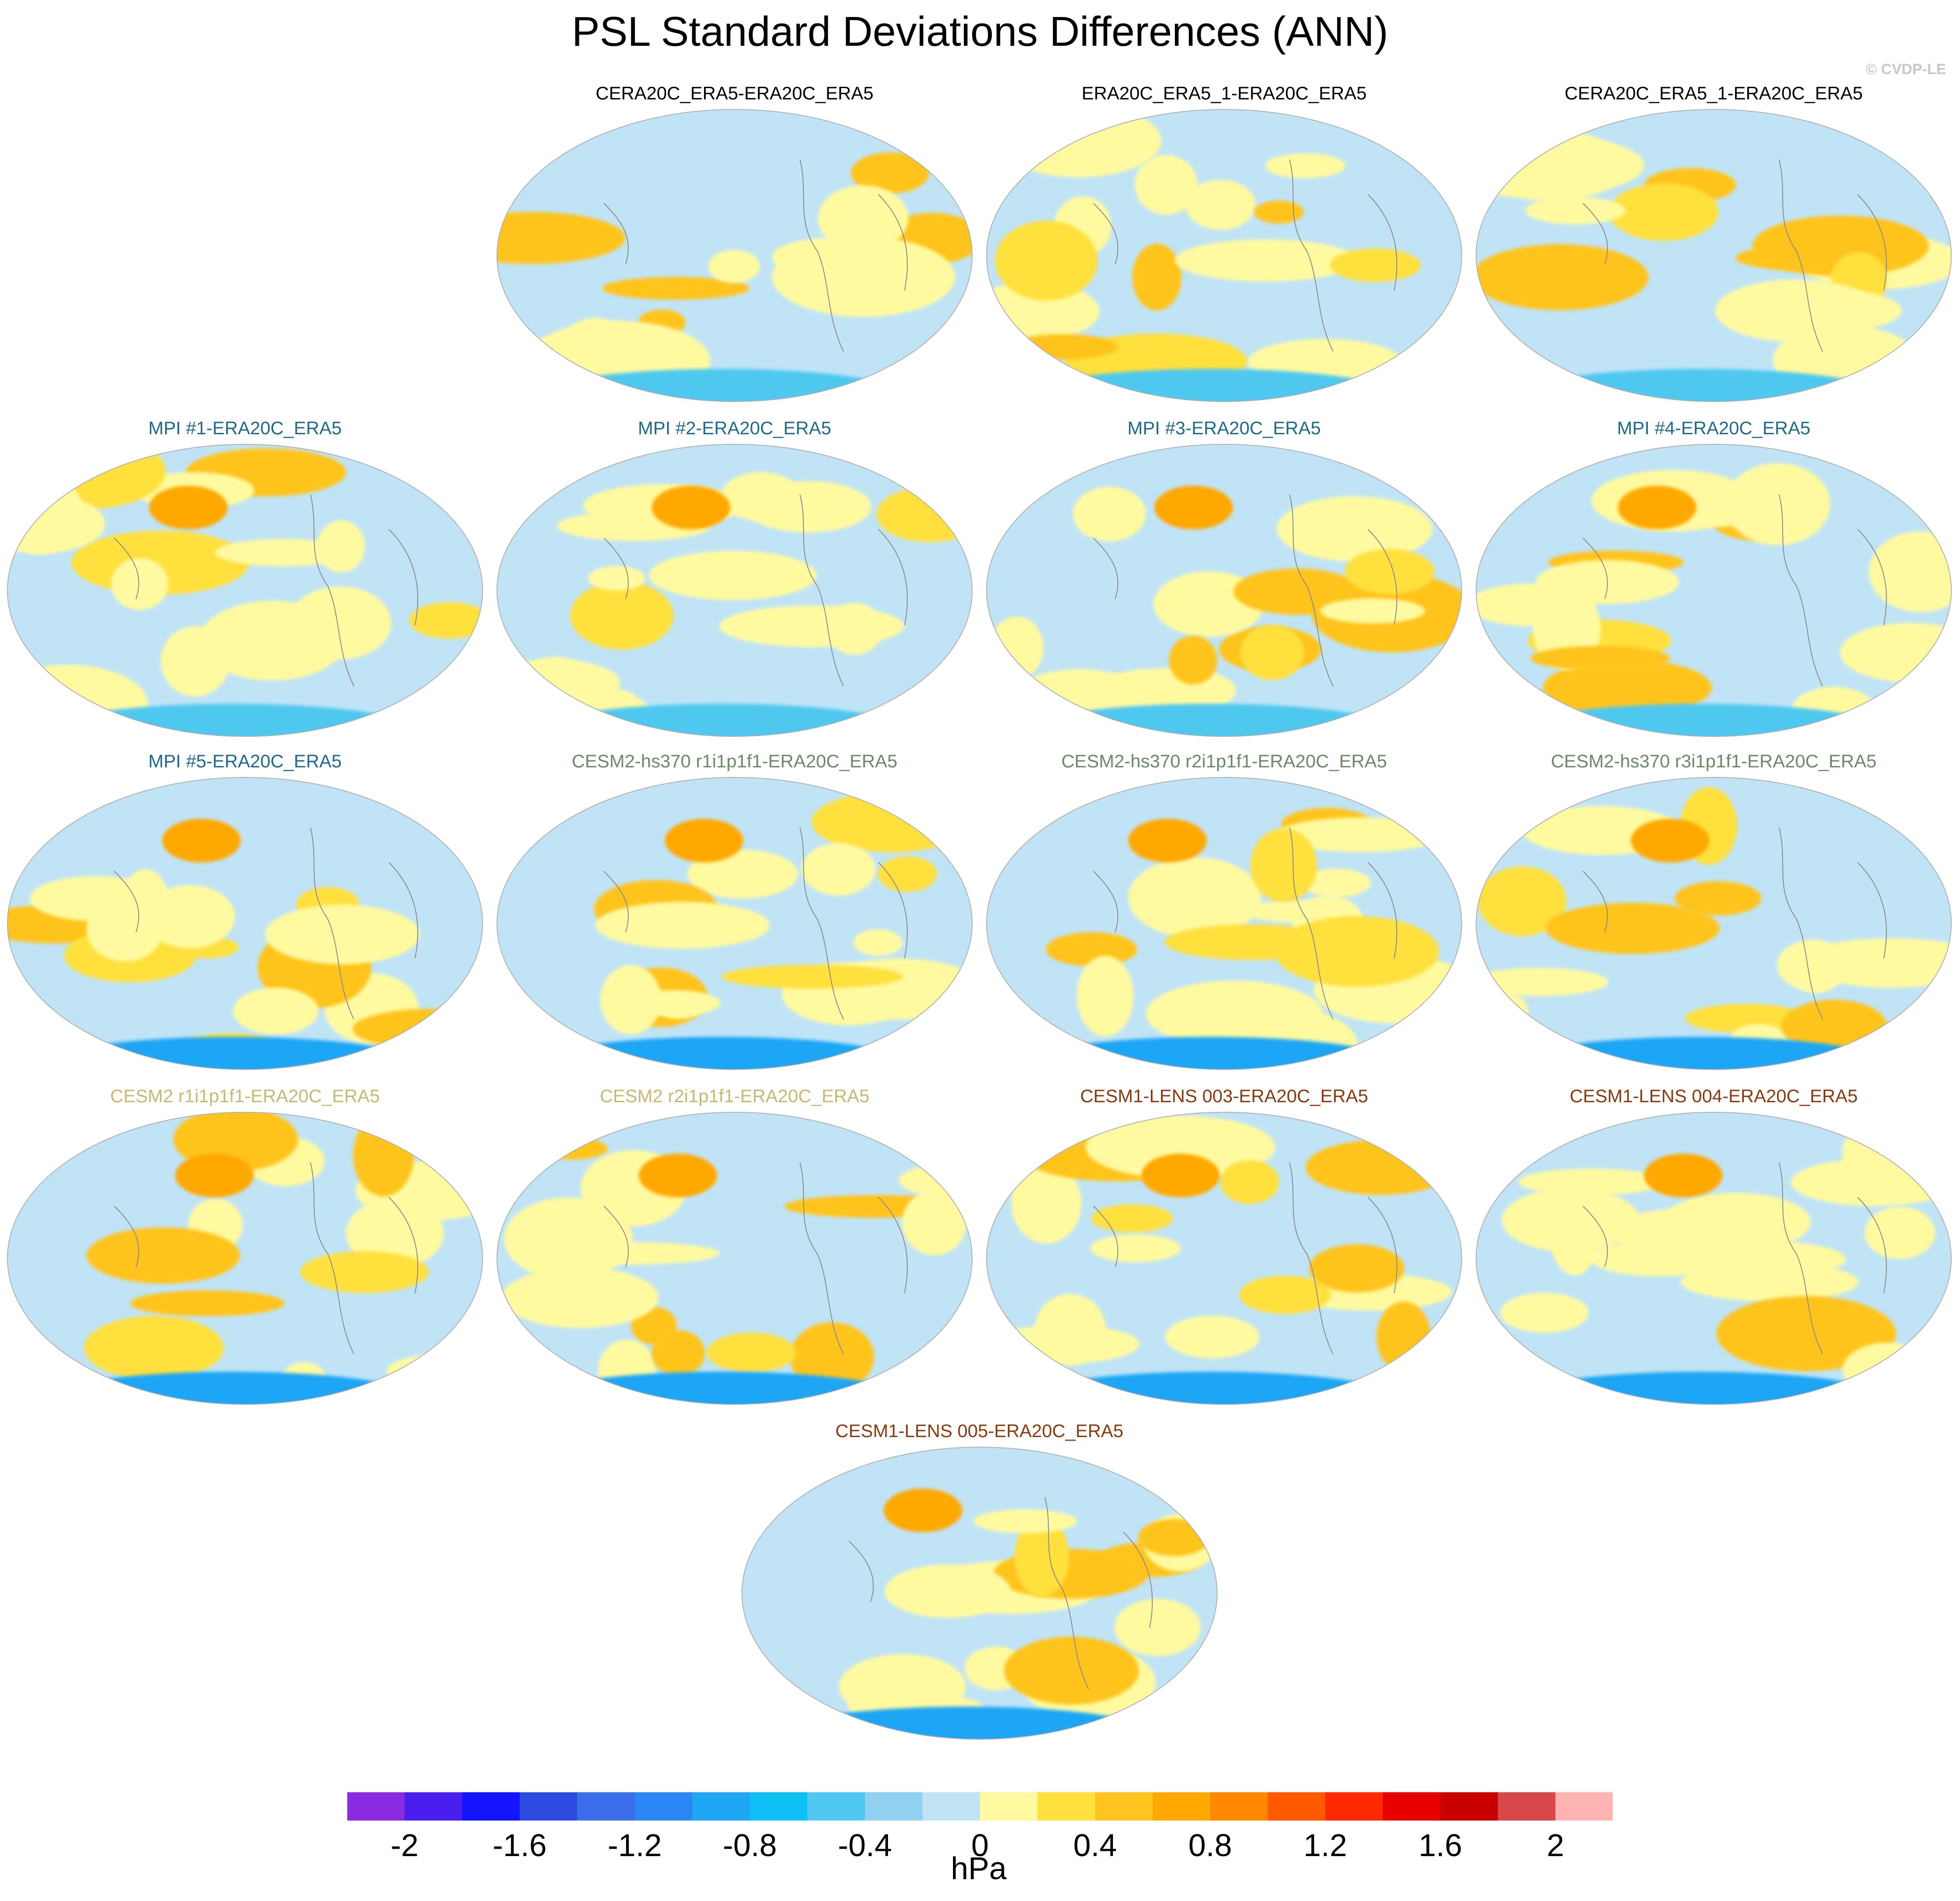 This screenshot has width=1960, height=1901. What do you see at coordinates (519, 1845) in the screenshot?
I see `colorbar-tick-label: -1.6` at bounding box center [519, 1845].